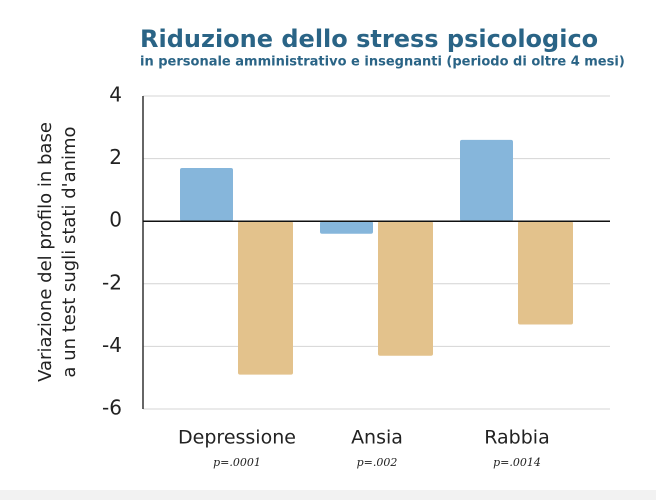  Describe the element at coordinates (237, 462) in the screenshot. I see `p-value: p=.0001` at that location.